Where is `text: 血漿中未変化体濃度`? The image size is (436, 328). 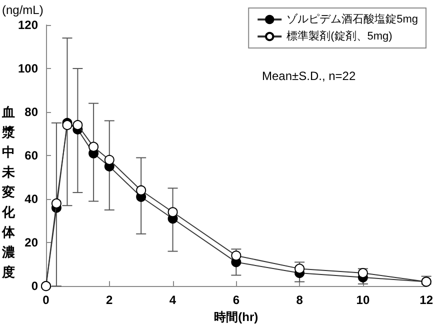 text: 血漿中未変化体濃度 is located at coordinates (8, 192).